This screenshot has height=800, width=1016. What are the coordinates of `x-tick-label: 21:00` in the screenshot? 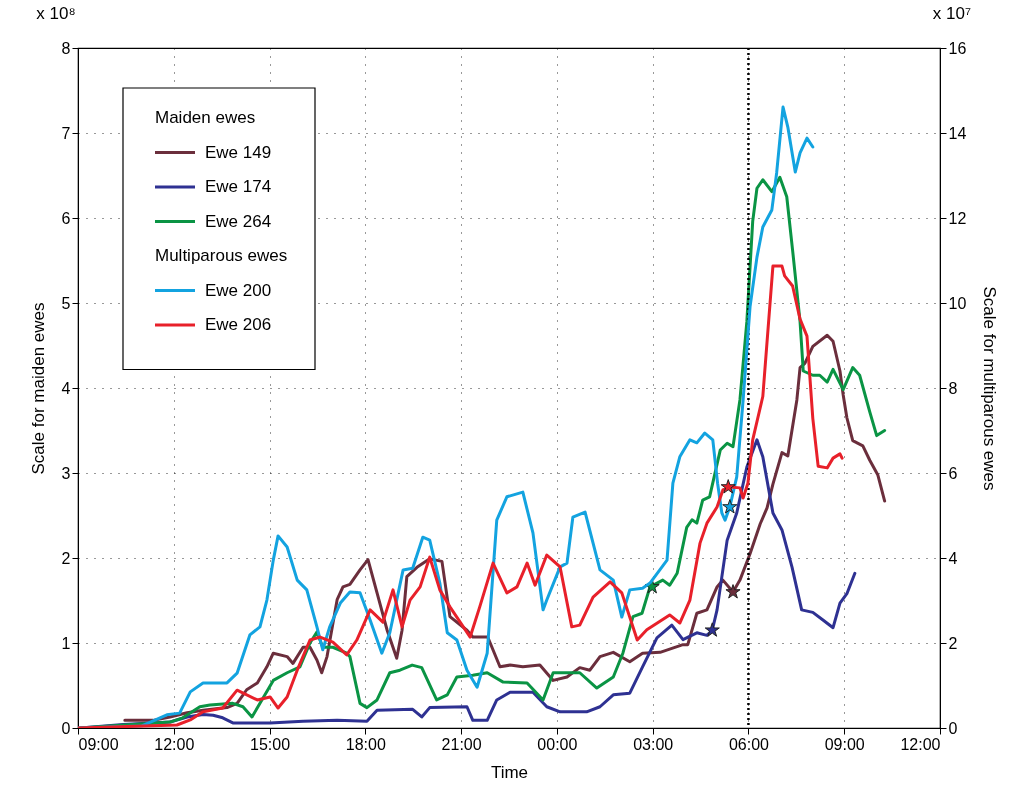 It's located at (461, 744).